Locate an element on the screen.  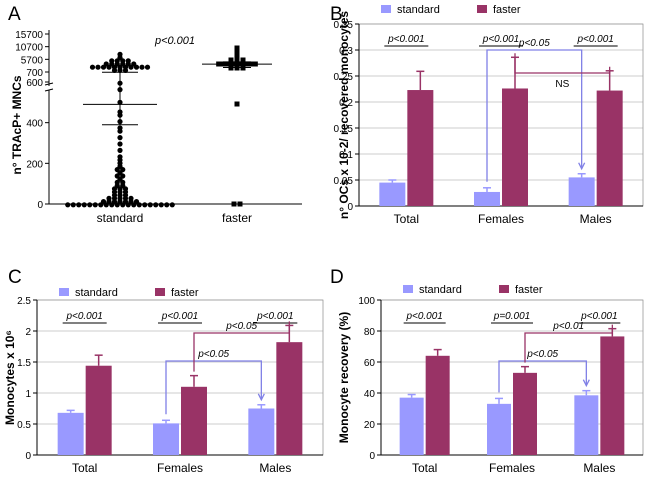
y-tick-label: 200 is located at coordinates (34, 164).